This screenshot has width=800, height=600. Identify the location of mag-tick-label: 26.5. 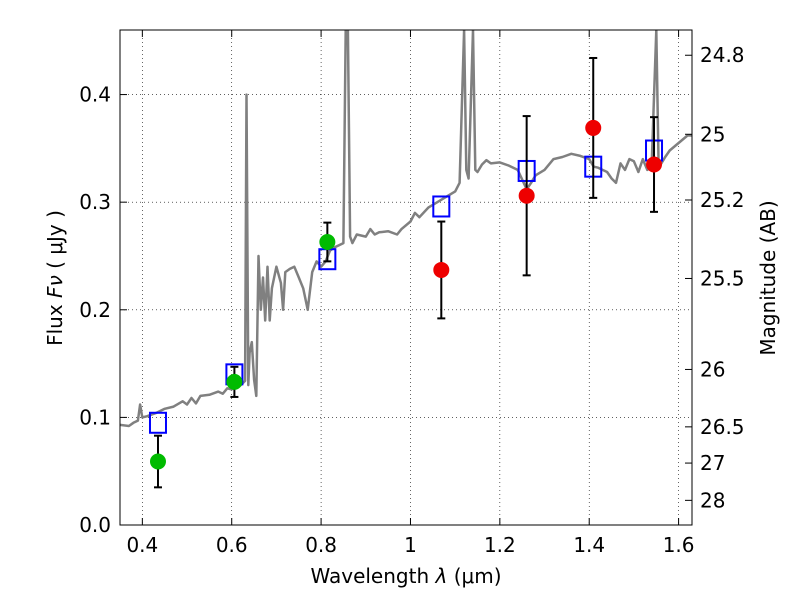
(722, 427).